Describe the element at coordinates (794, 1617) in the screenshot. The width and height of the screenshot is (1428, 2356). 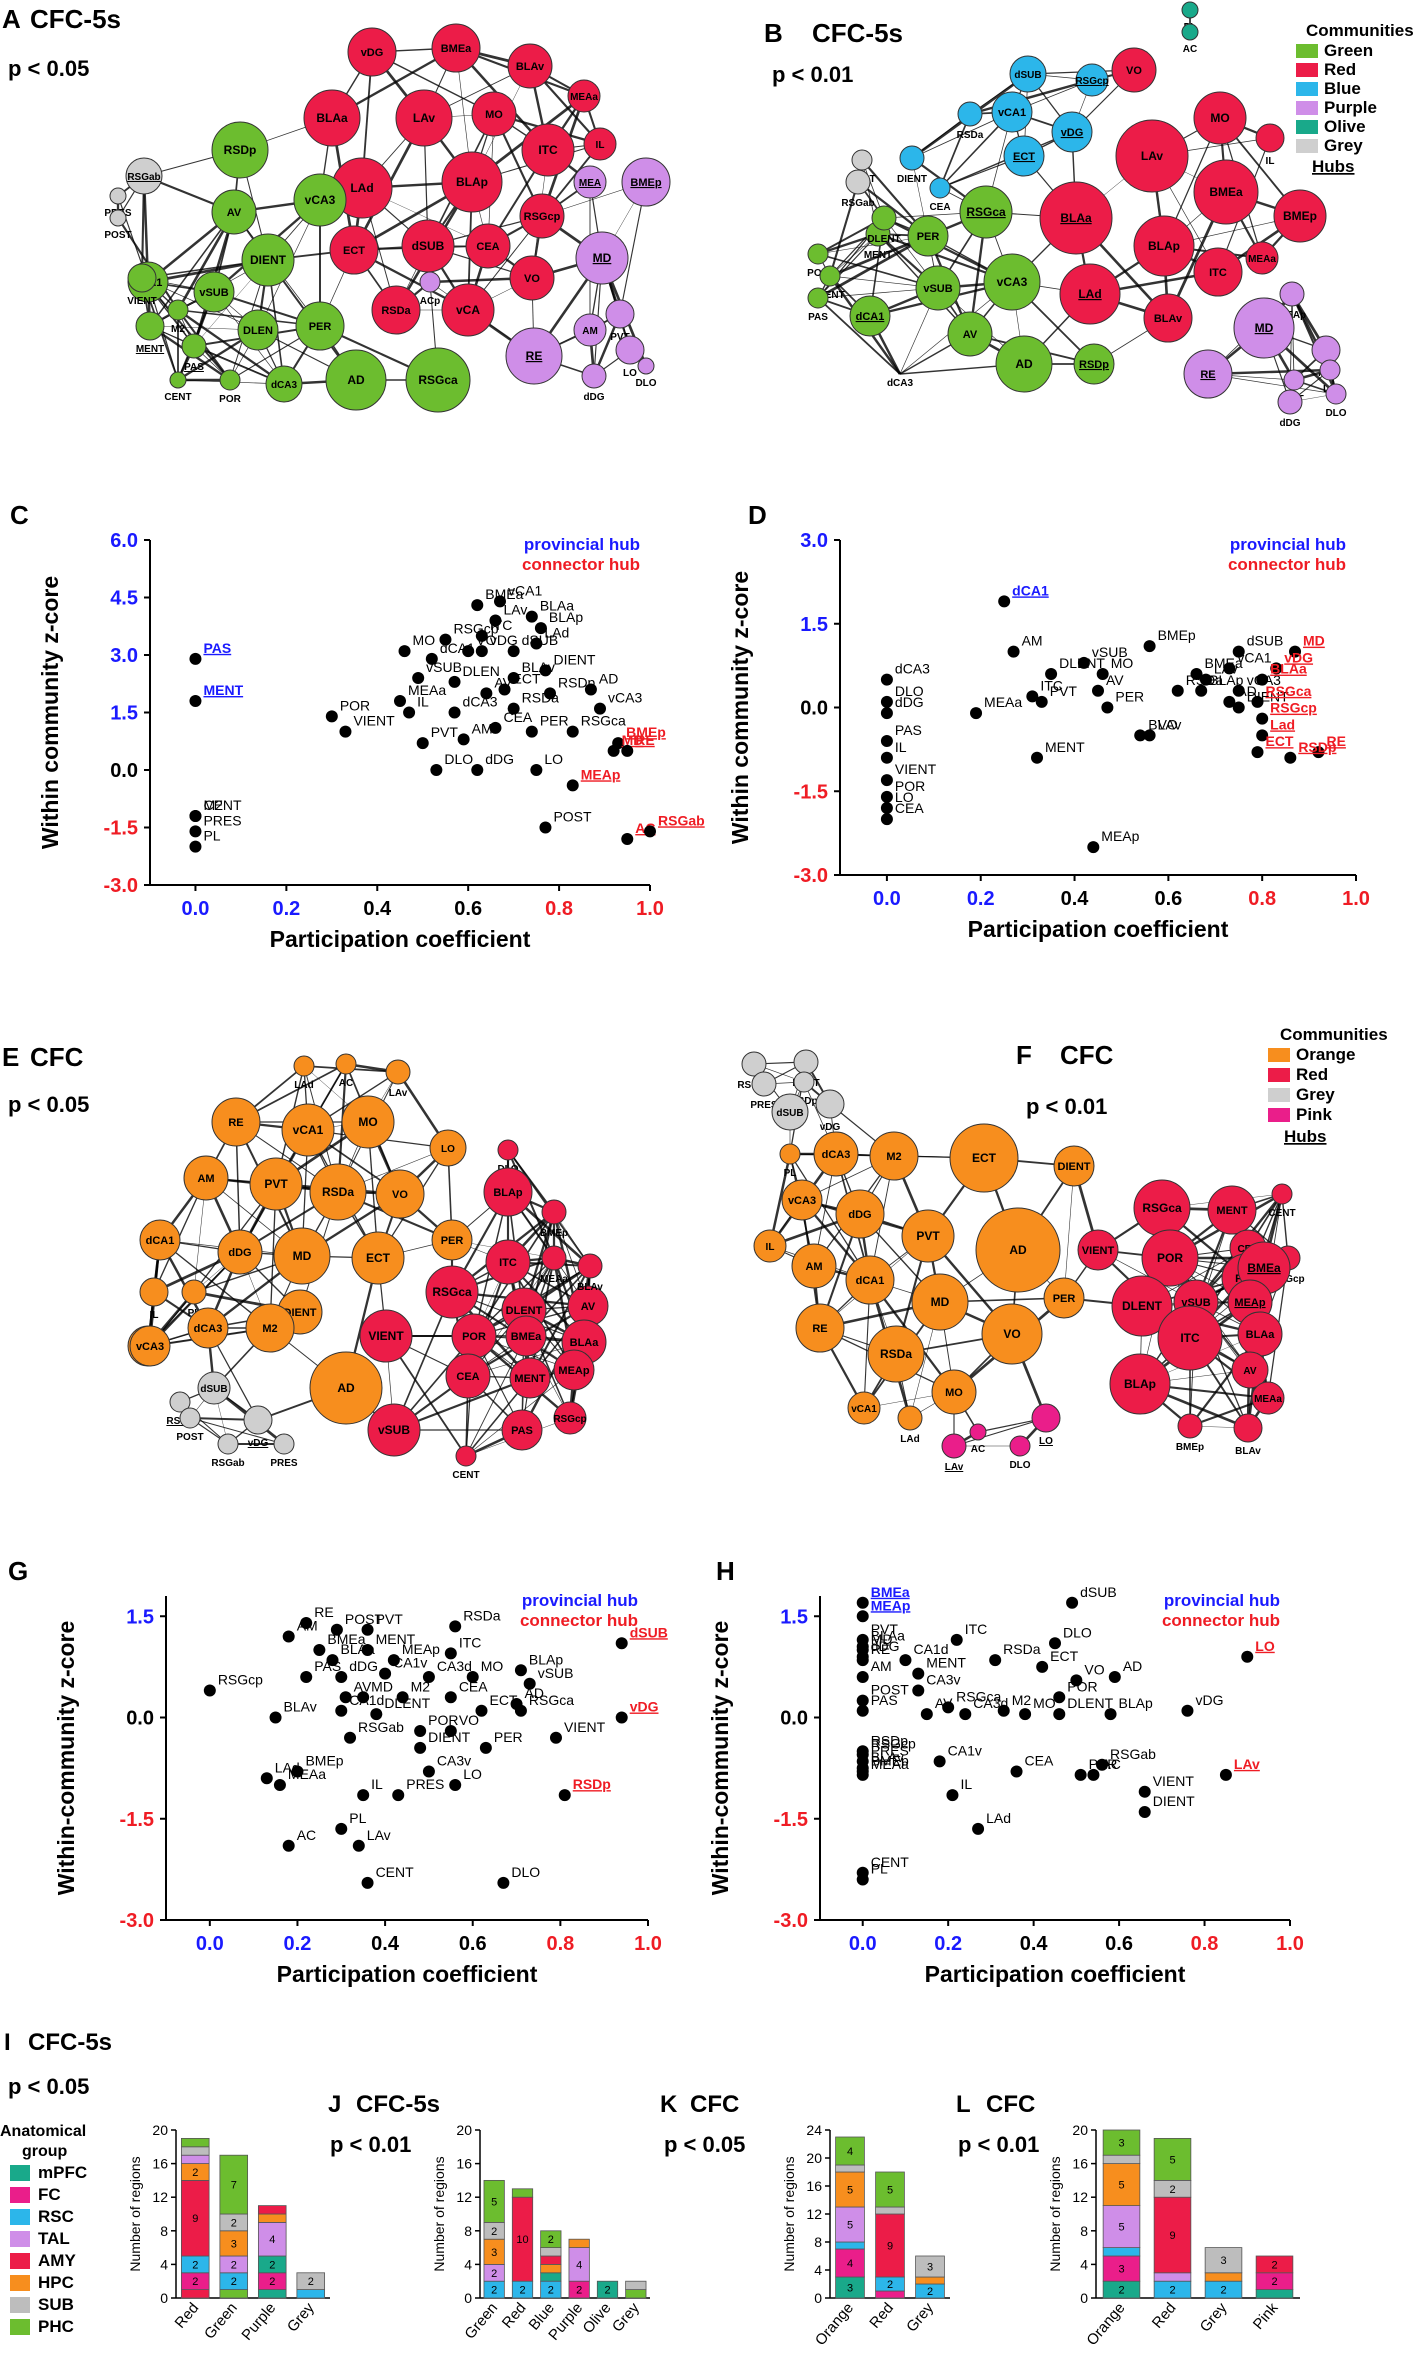
I see `y-tick-label: 1.5` at that location.